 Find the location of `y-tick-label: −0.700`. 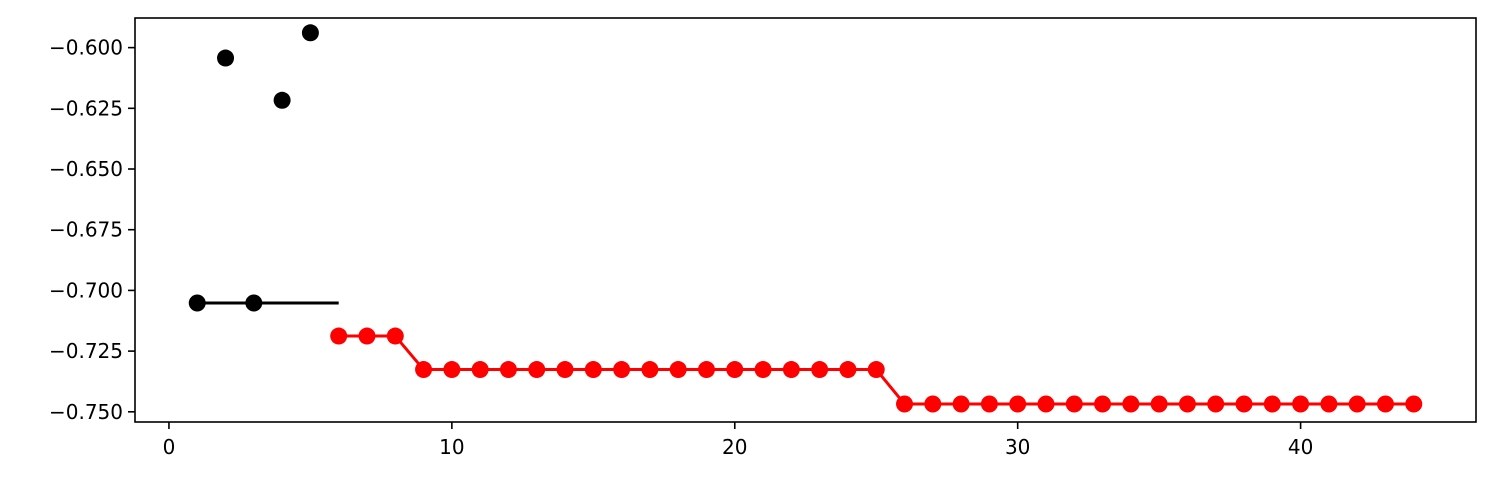

y-tick-label: −0.700 is located at coordinates (86, 290).